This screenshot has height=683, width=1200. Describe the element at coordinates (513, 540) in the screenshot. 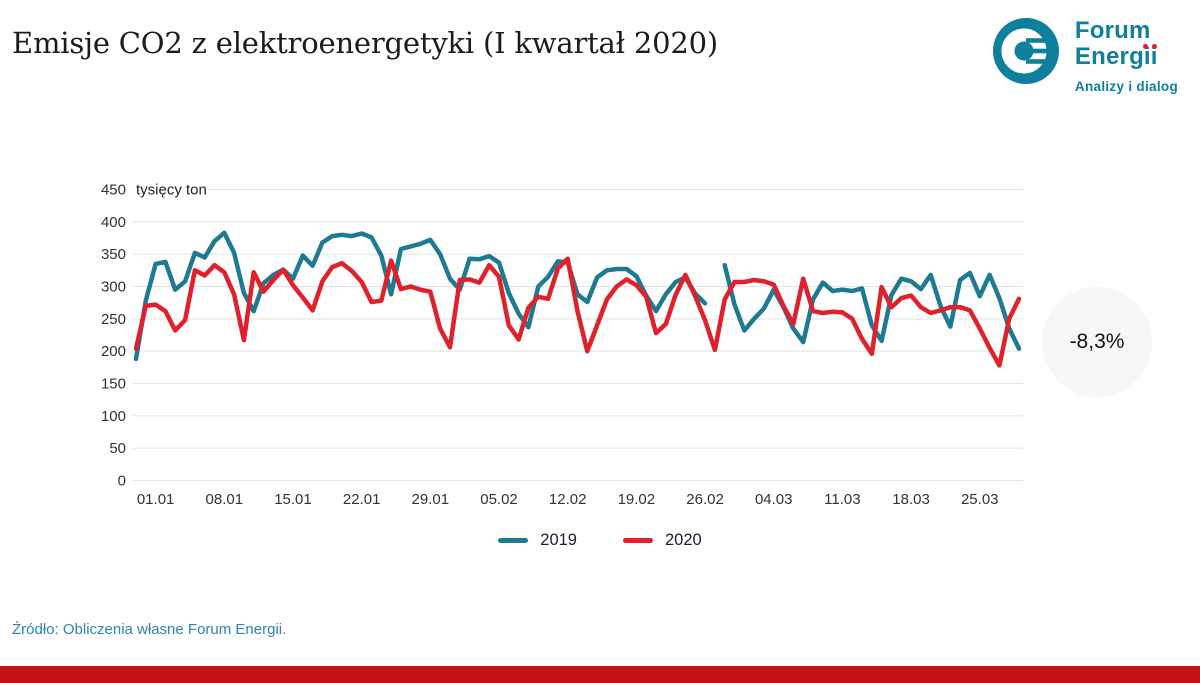

I see `legend-swatch-2019-icon` at that location.